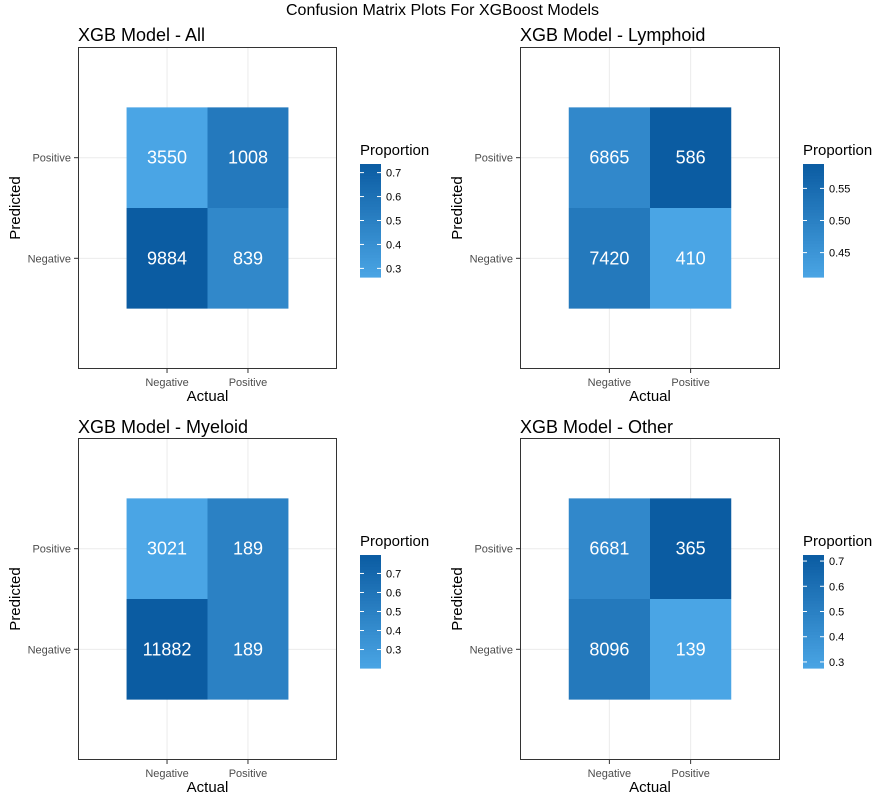 This screenshot has width=885, height=803. What do you see at coordinates (836, 562) in the screenshot?
I see `legend-tick-label: 0.7` at bounding box center [836, 562].